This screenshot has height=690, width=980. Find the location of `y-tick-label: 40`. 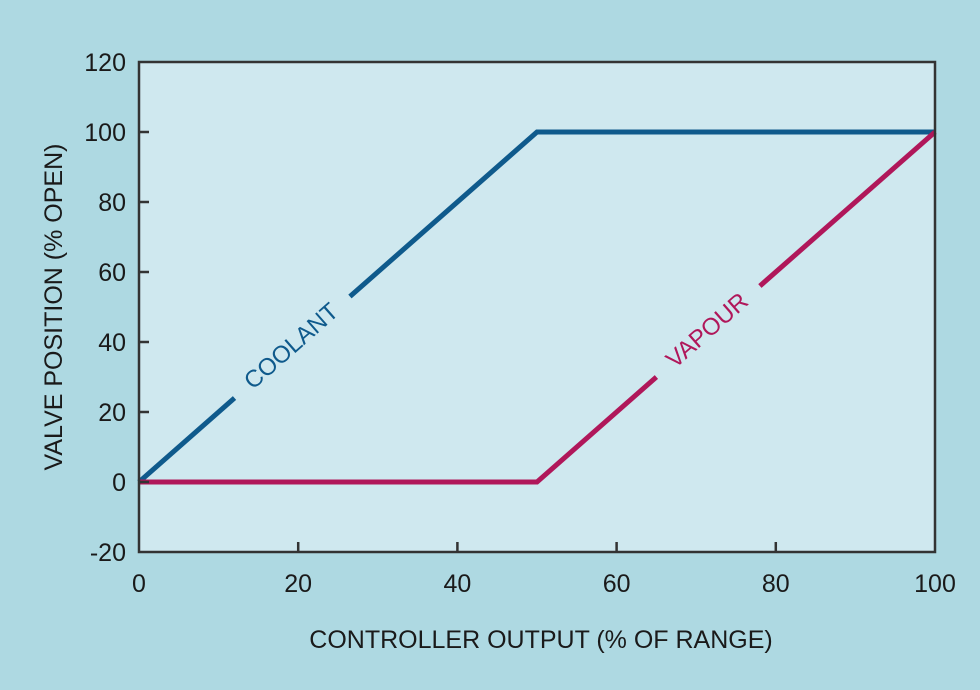

y-tick-label: 40 is located at coordinates (112, 343).